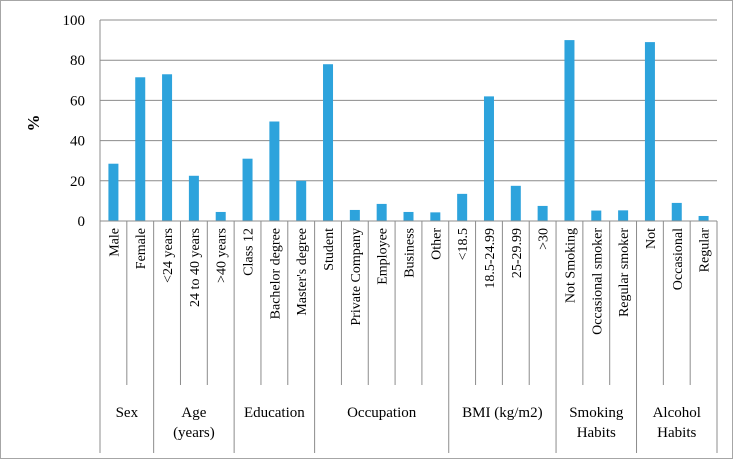  I want to click on y-tick-label: 0, so click(82, 222).